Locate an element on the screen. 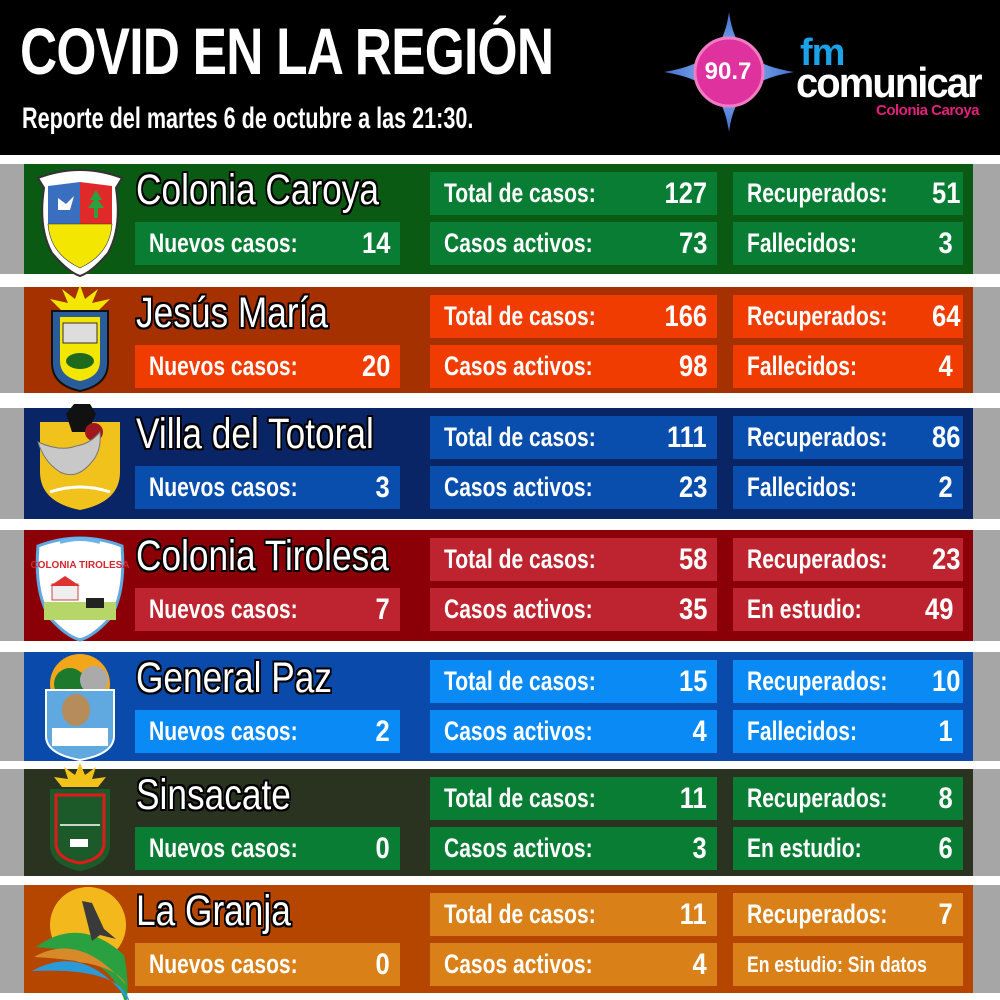 Image resolution: width=1000 pixels, height=1000 pixels. radio-star-icon is located at coordinates (729, 72).